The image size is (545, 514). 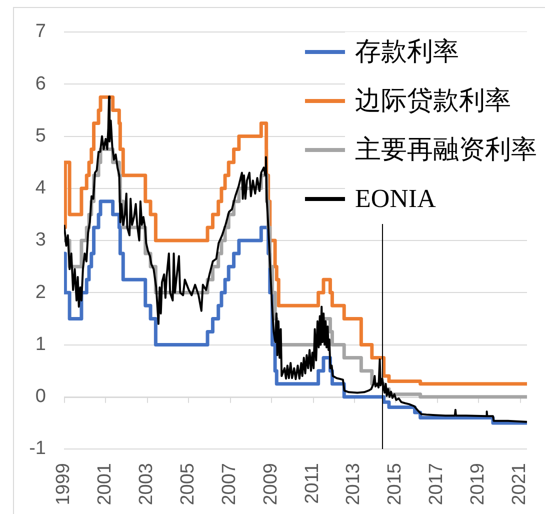 I want to click on x-tick-label: 2005, so click(x=188, y=484).